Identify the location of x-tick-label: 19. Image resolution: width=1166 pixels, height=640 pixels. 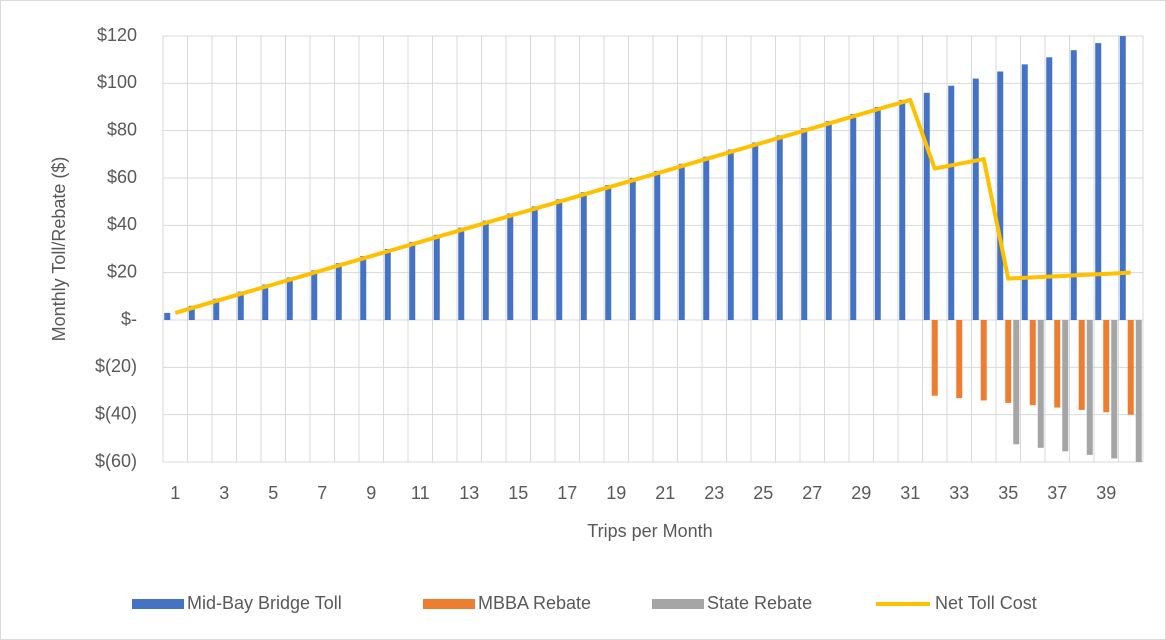
(616, 493).